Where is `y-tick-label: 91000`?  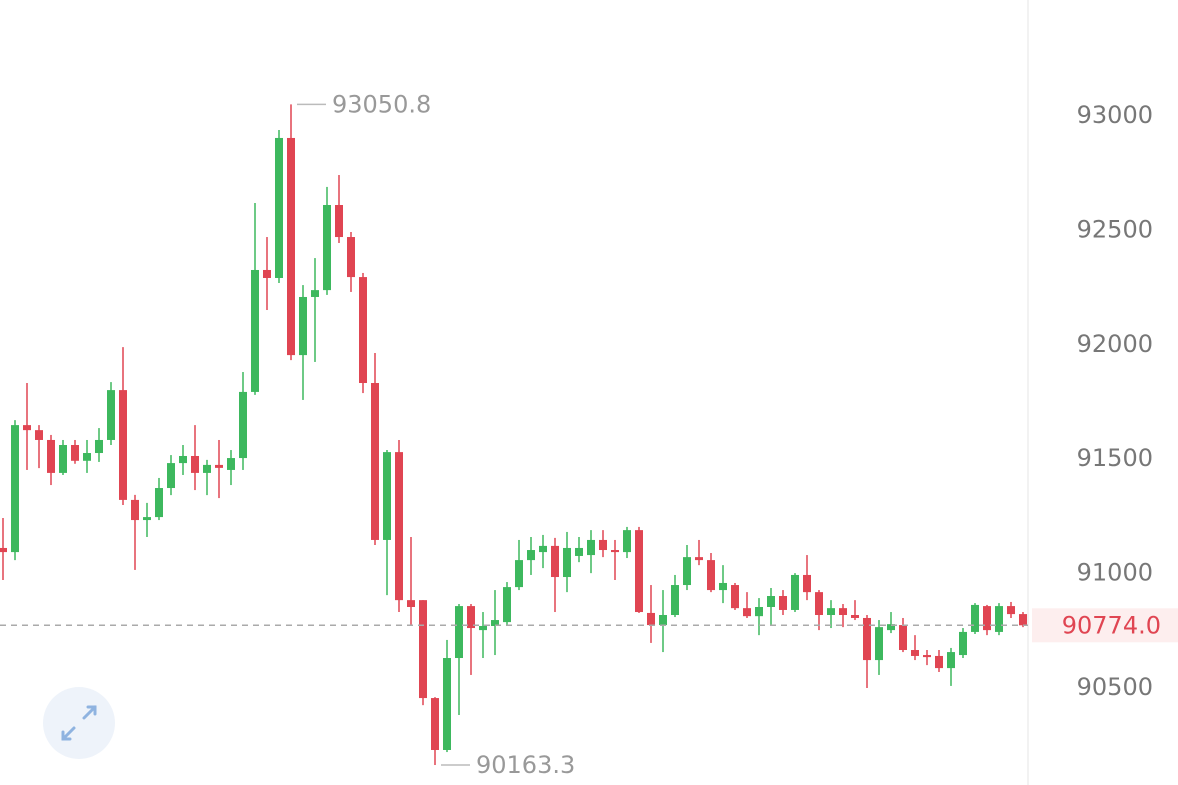 y-tick-label: 91000 is located at coordinates (1115, 573).